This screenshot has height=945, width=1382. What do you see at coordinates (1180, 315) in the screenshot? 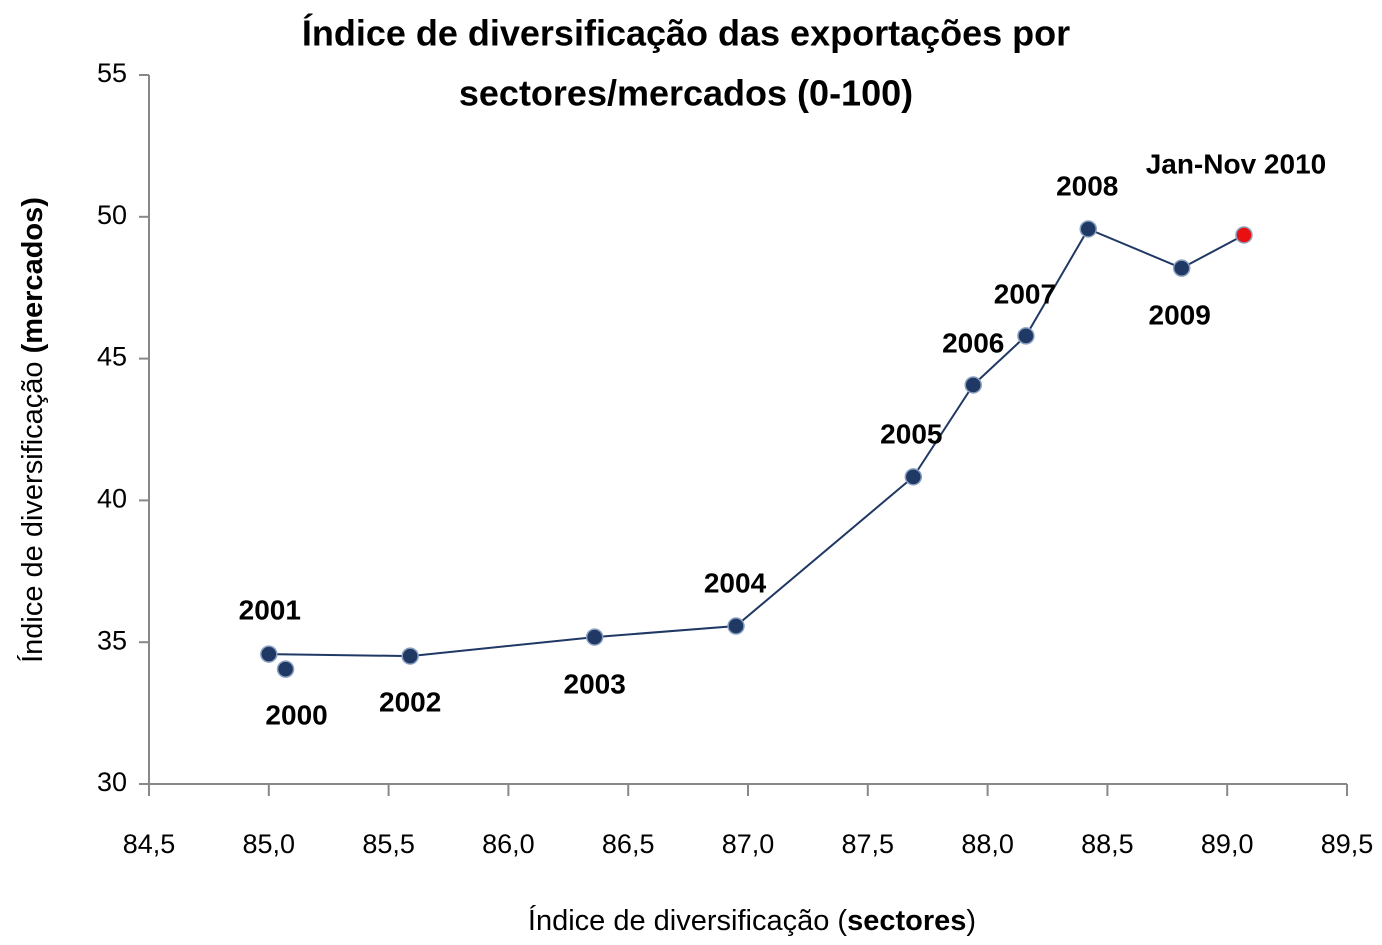
I see `data-label: 2009` at bounding box center [1180, 315].